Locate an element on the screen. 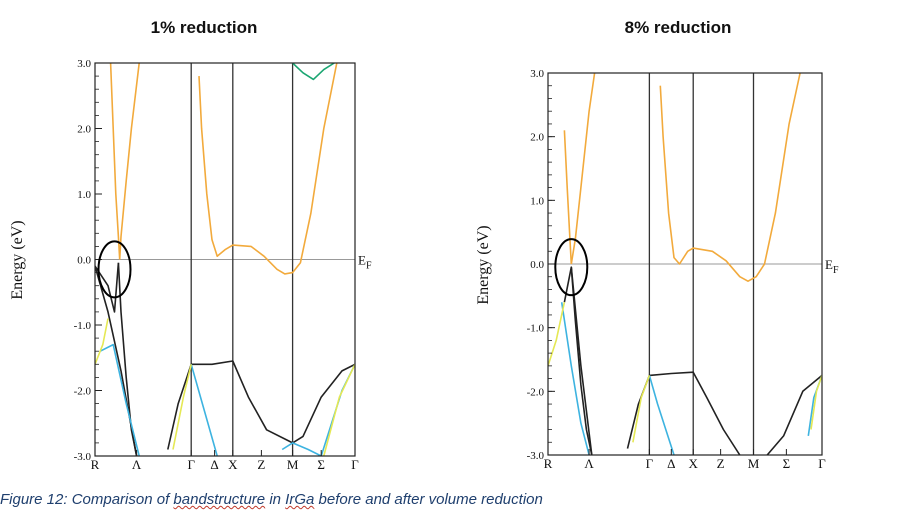 Image resolution: width=919 pixels, height=523 pixels. panel-title: 8% reduction is located at coordinates (678, 27).